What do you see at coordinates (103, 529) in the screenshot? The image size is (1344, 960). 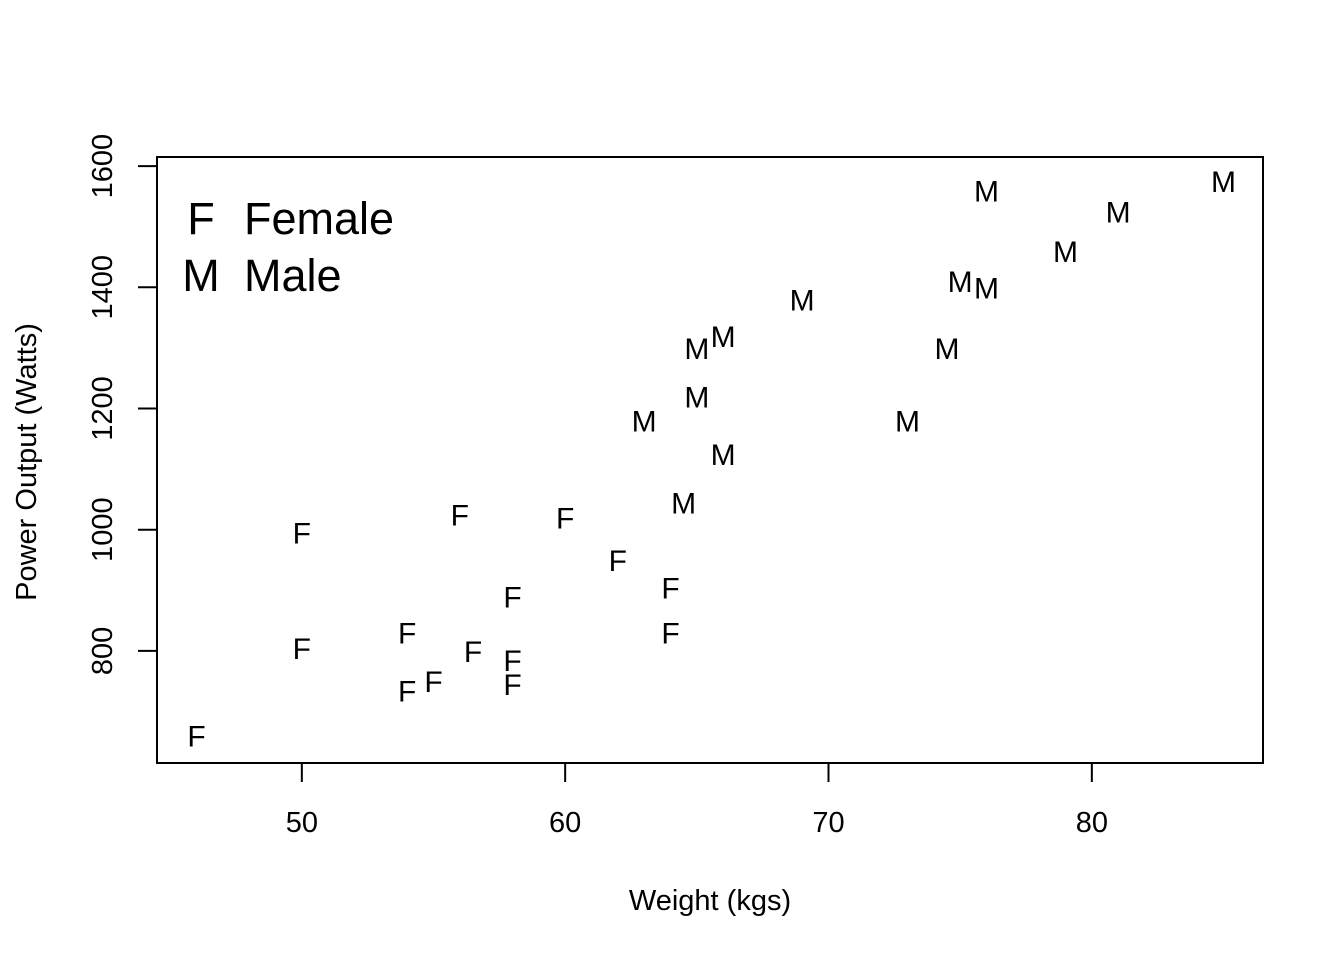 I see `y-tick-label: 1000` at bounding box center [103, 529].